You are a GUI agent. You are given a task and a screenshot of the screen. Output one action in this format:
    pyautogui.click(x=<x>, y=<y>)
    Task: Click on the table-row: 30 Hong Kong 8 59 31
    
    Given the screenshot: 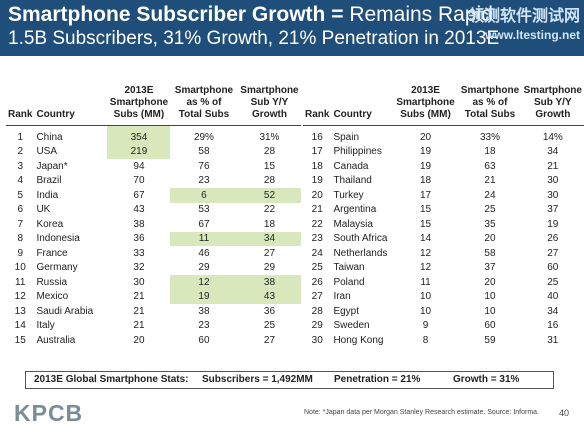 What is the action you would take?
    pyautogui.click(x=443, y=340)
    